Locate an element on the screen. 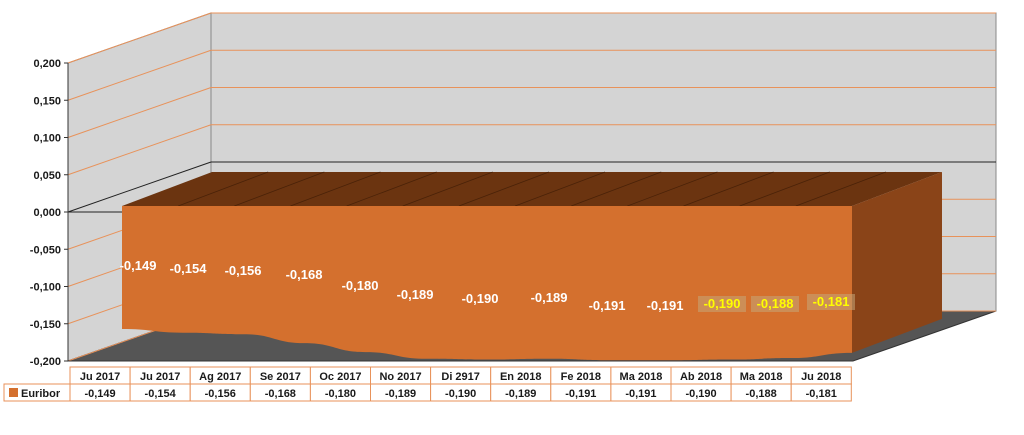  x-category-label: Se 2017 is located at coordinates (280, 377).